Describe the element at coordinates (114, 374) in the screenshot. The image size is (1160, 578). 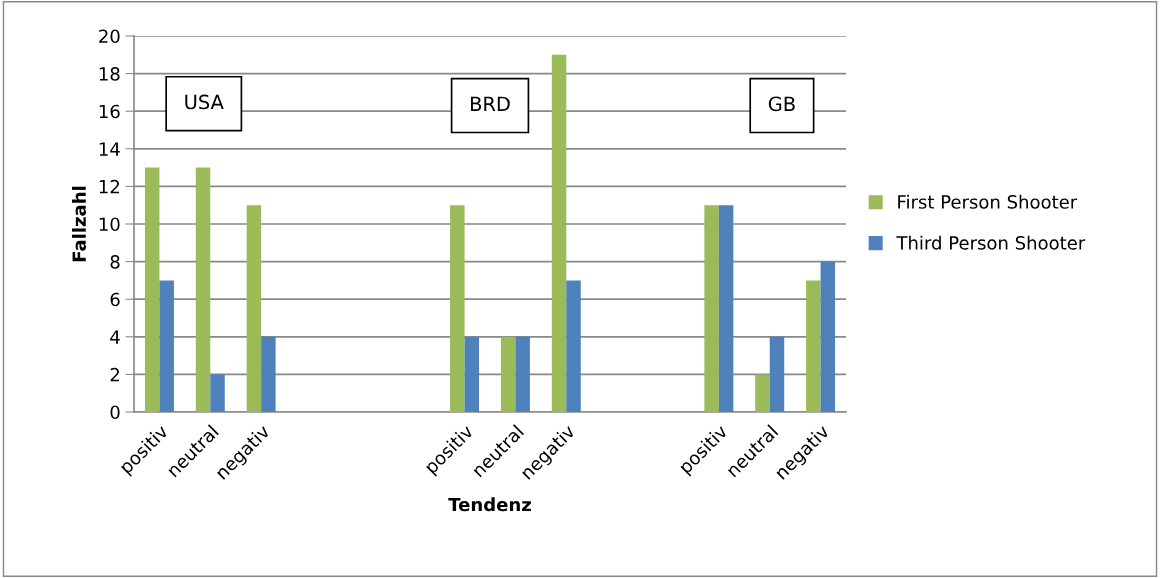
I see `y-tick-label: 2` at that location.